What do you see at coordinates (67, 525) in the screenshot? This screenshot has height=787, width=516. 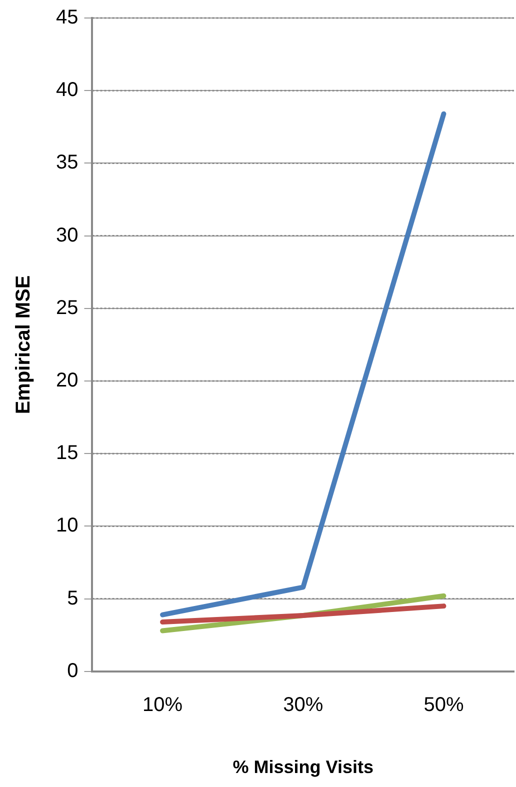 I see `y-tick-label: 10` at bounding box center [67, 525].